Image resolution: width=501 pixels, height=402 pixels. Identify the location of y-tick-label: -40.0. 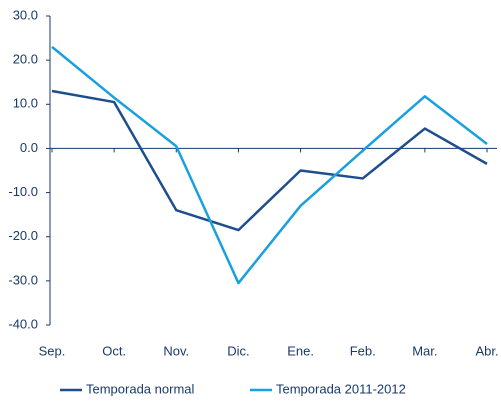
(23, 323).